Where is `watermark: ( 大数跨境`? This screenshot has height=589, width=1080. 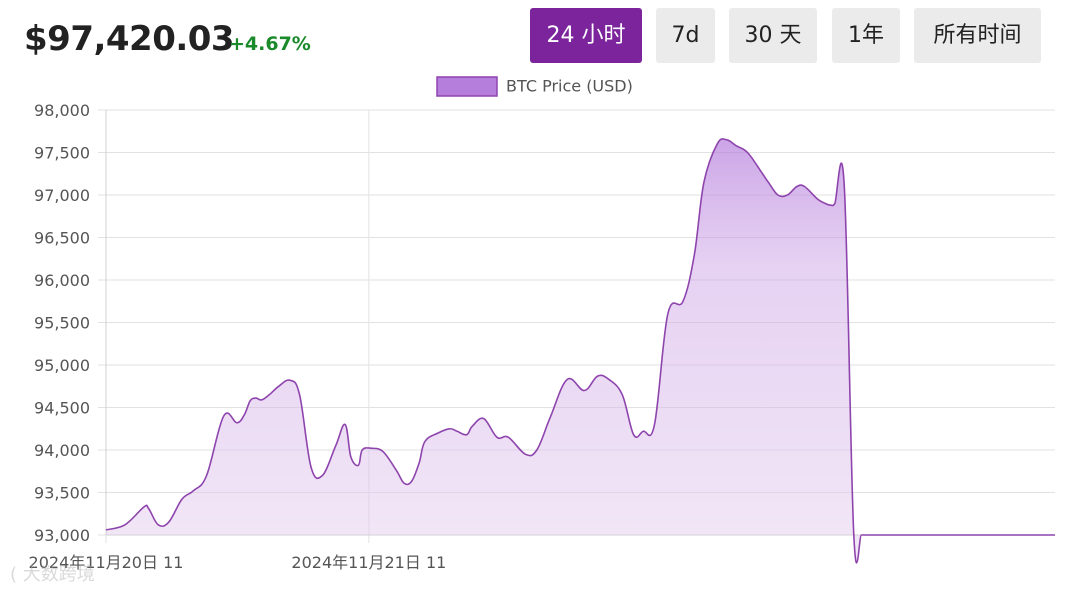 watermark: ( 大数跨境 is located at coordinates (52, 574).